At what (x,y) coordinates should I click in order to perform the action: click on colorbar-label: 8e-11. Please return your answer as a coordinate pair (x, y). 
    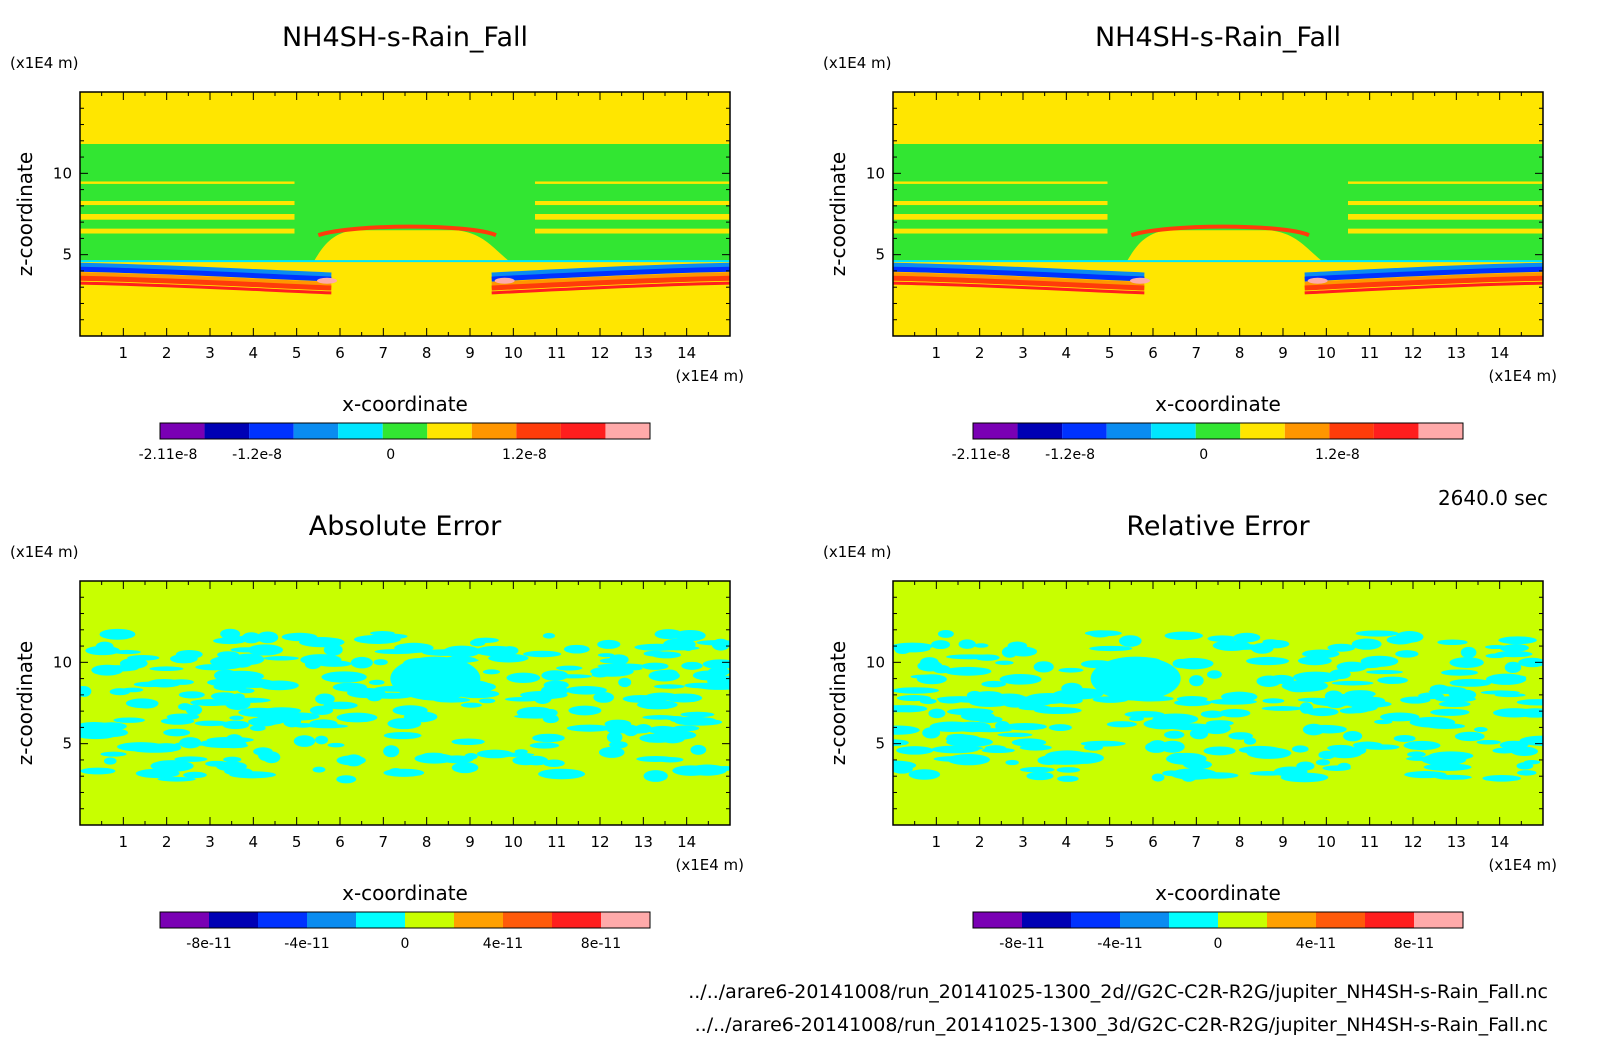
    Looking at the image, I should click on (1414, 944).